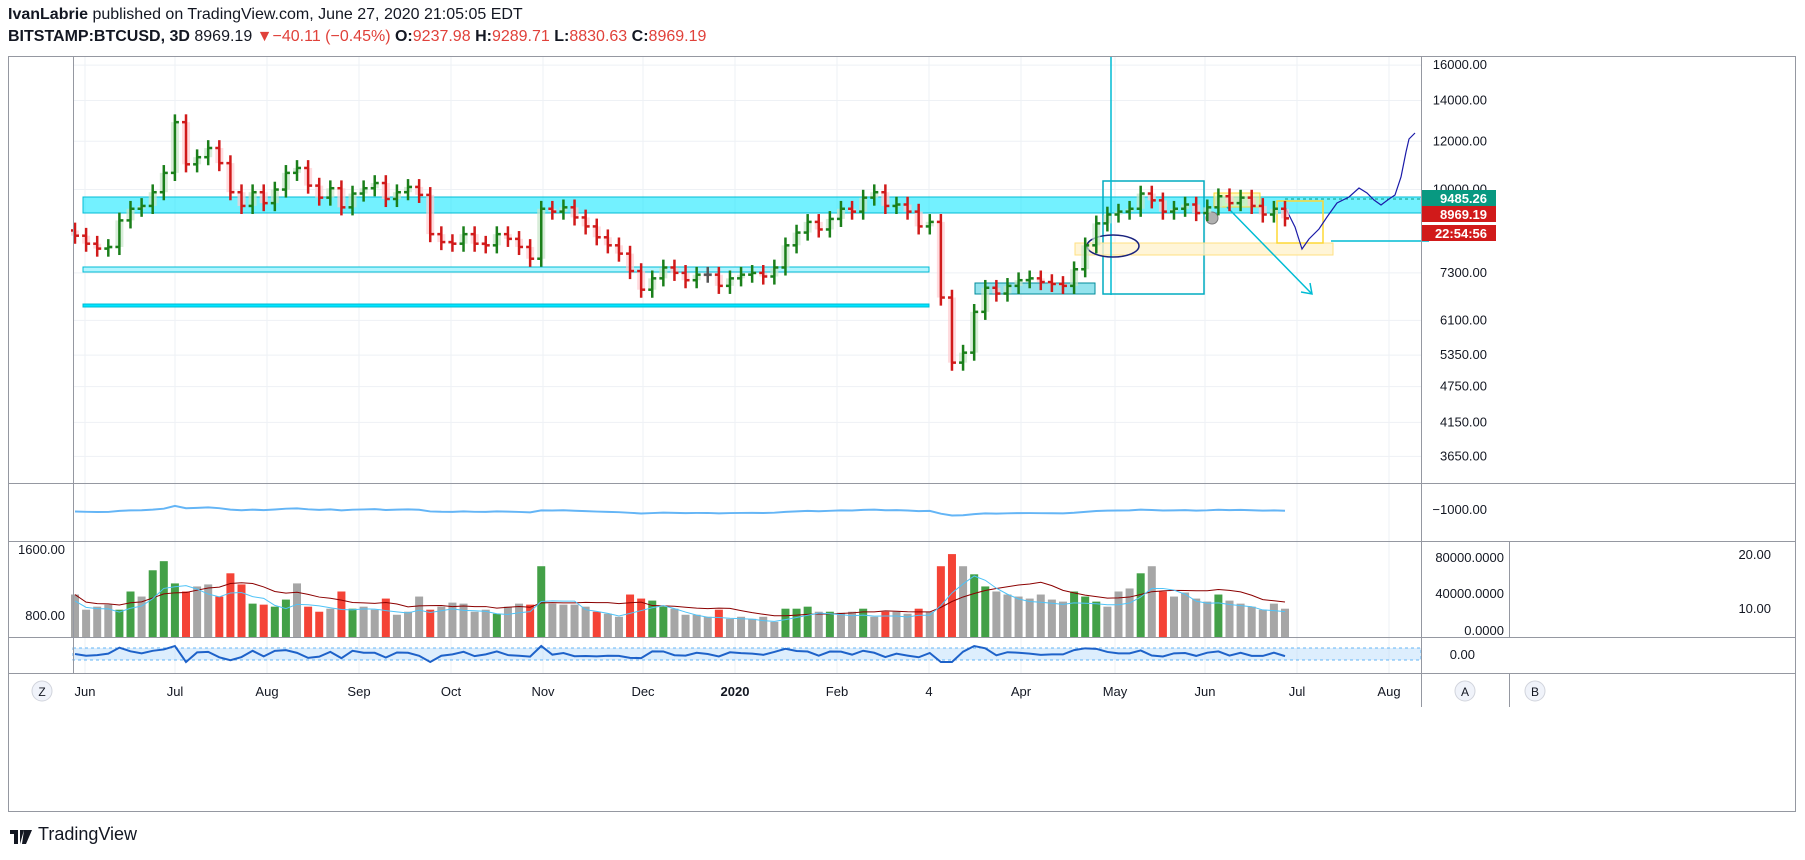 This screenshot has width=1805, height=860. What do you see at coordinates (1212, 218) in the screenshot?
I see `clock-icon` at bounding box center [1212, 218].